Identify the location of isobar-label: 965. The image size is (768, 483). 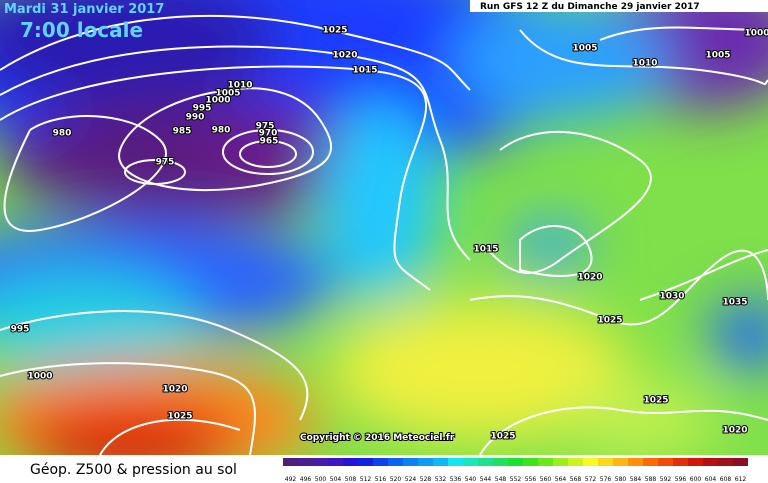
(269, 142).